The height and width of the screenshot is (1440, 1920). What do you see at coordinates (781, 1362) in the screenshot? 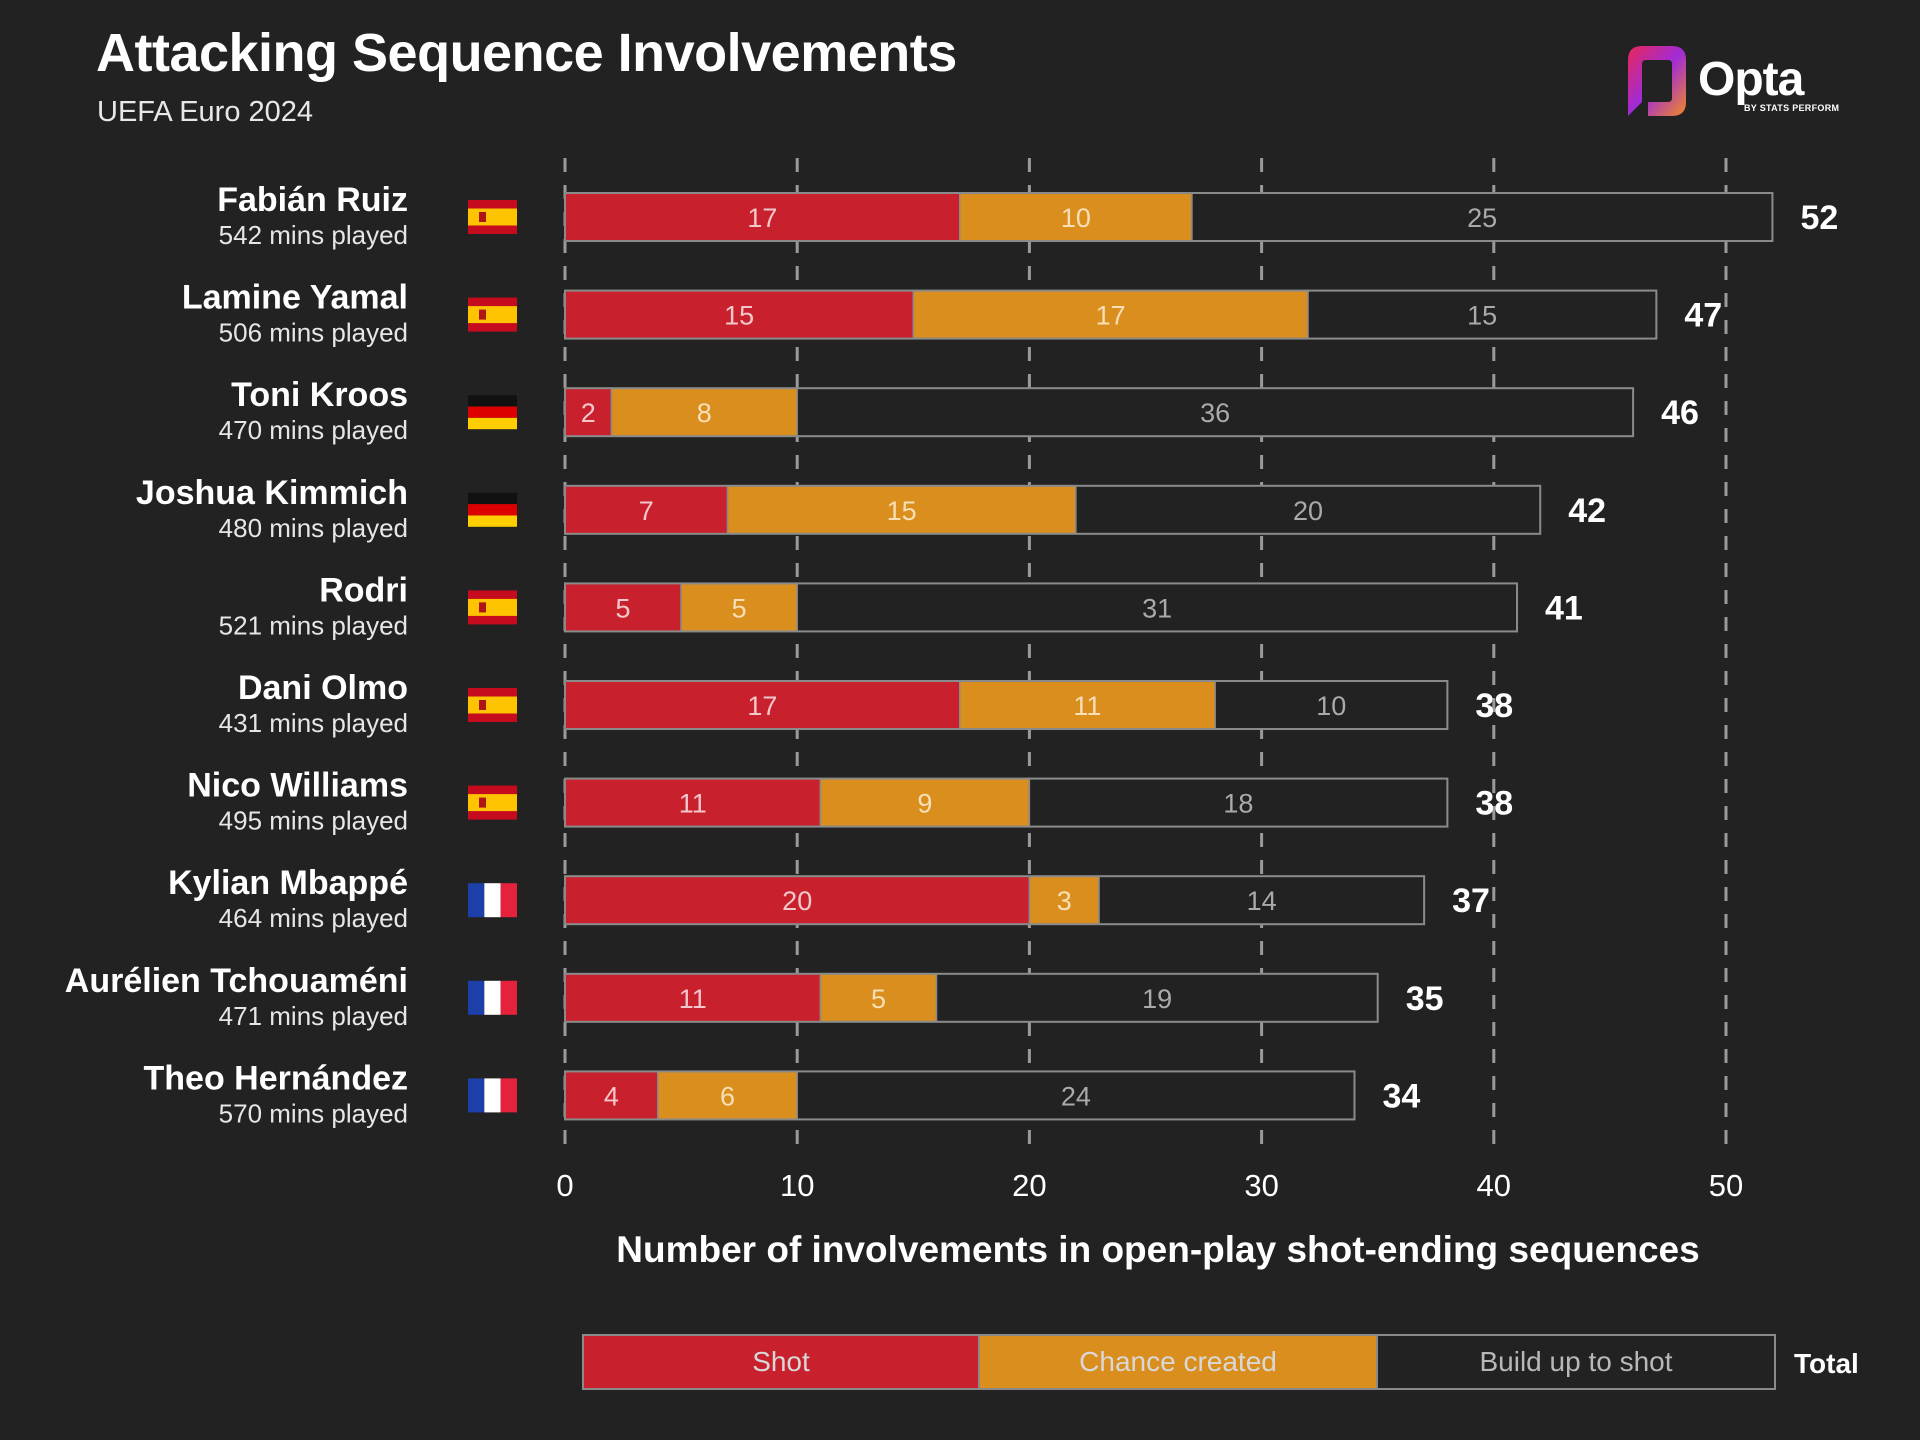
I see `legend-shot: Shot` at bounding box center [781, 1362].